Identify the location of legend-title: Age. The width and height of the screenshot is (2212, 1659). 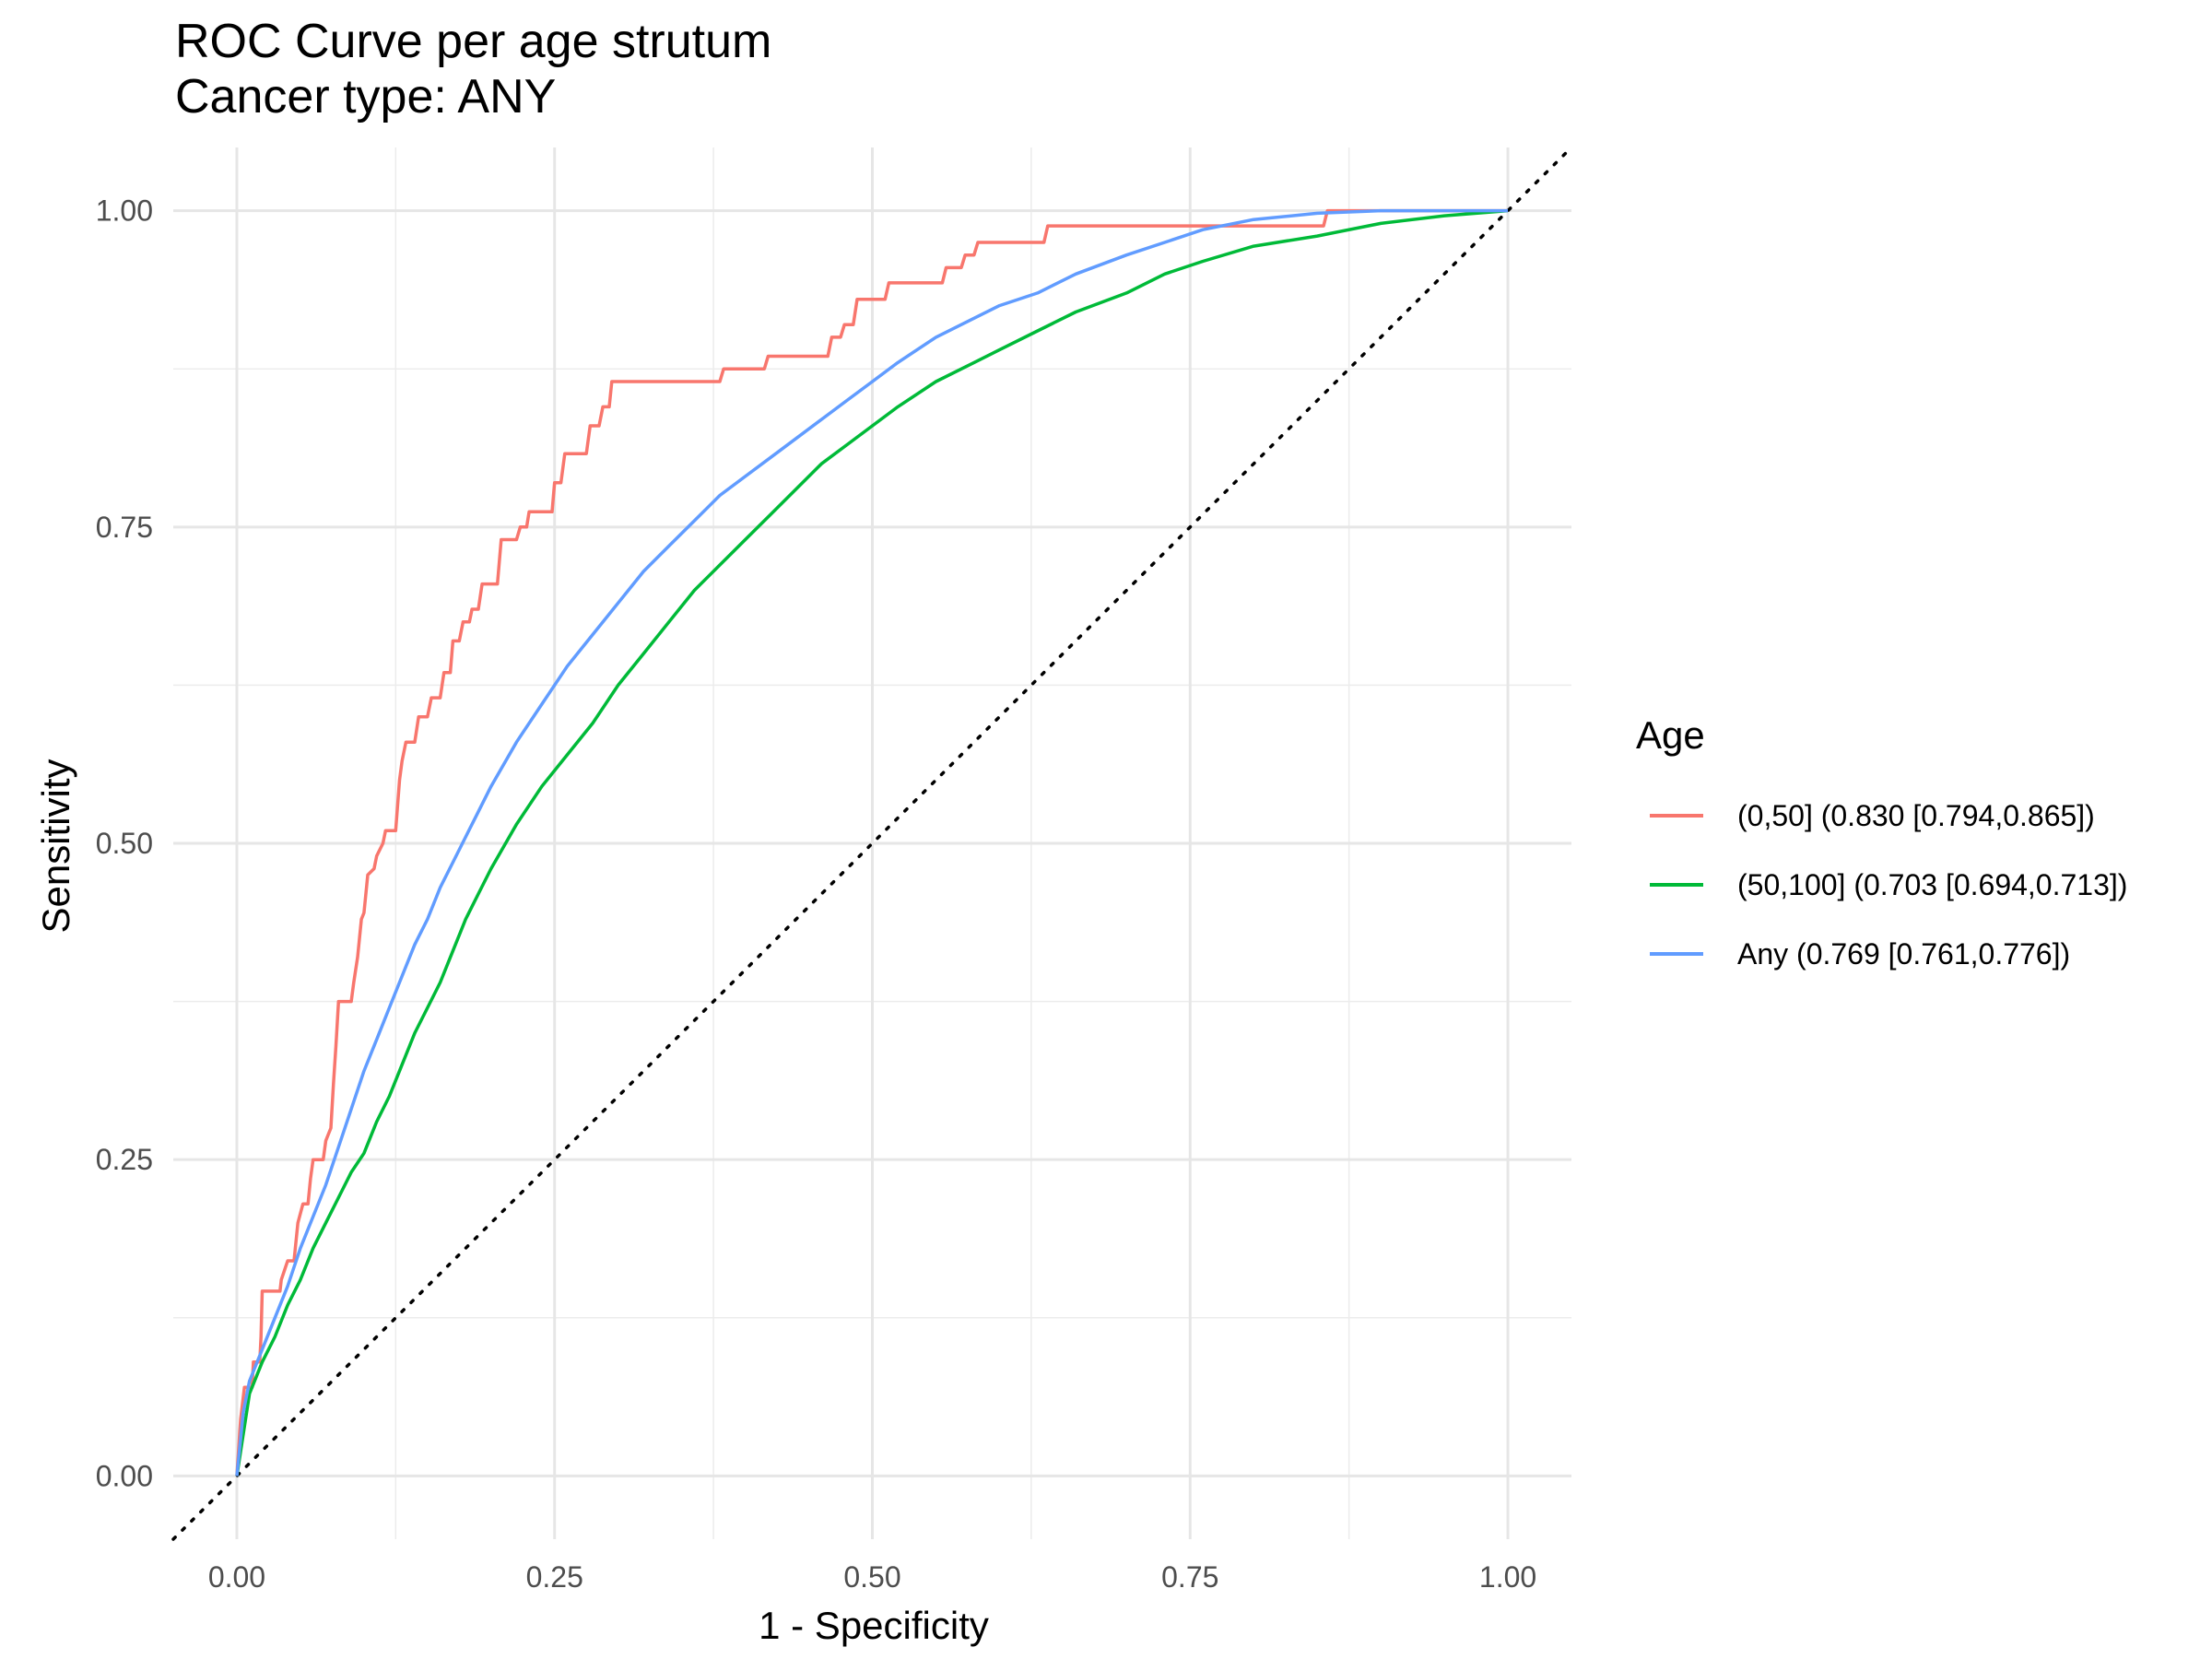
(1670, 735).